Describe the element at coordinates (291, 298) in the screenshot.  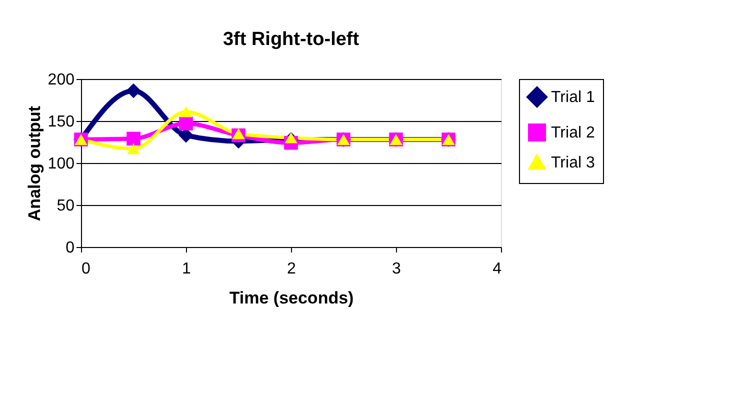
I see `x-axis-title: Time (seconds)` at that location.